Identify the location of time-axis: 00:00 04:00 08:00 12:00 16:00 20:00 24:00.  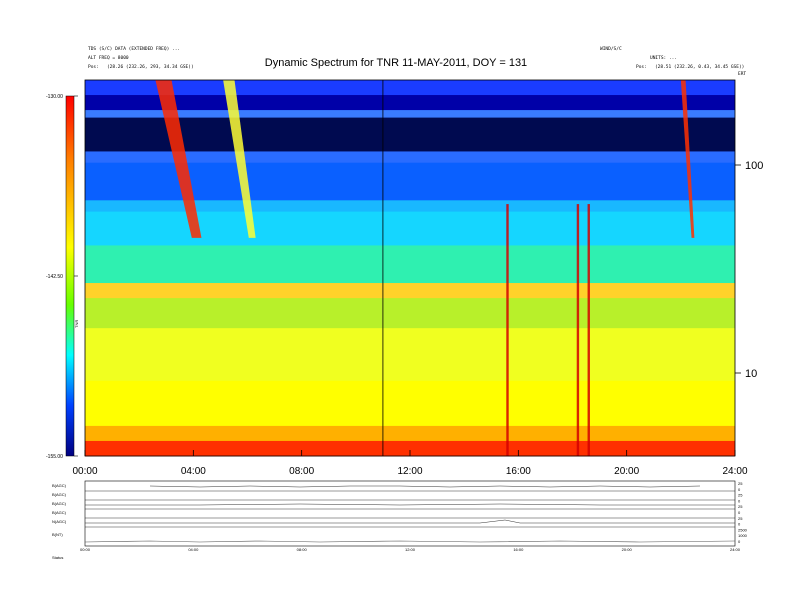
(410, 463).